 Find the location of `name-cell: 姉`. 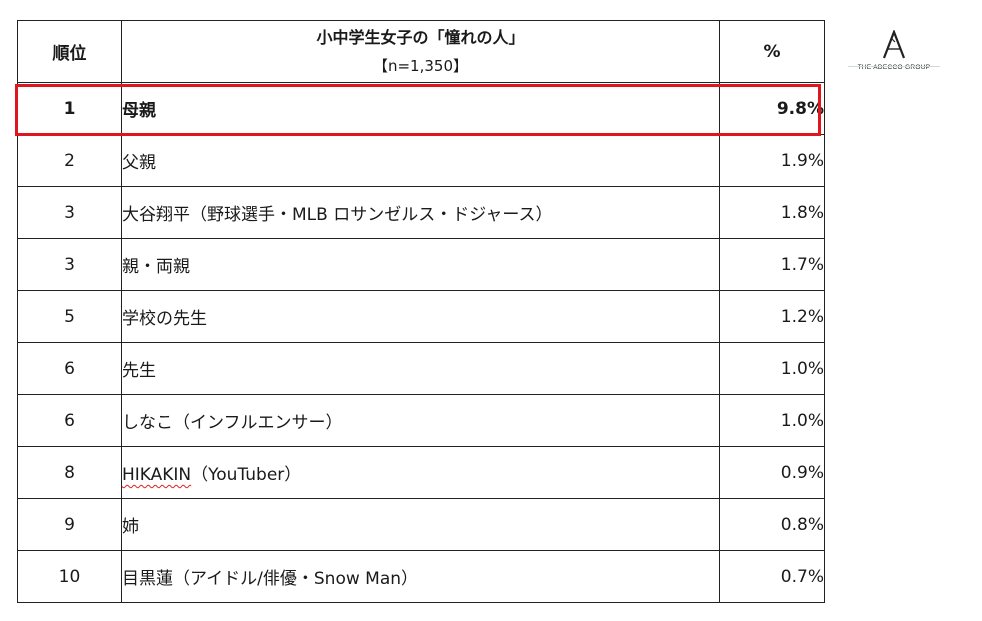

name-cell: 姉 is located at coordinates (420, 524).